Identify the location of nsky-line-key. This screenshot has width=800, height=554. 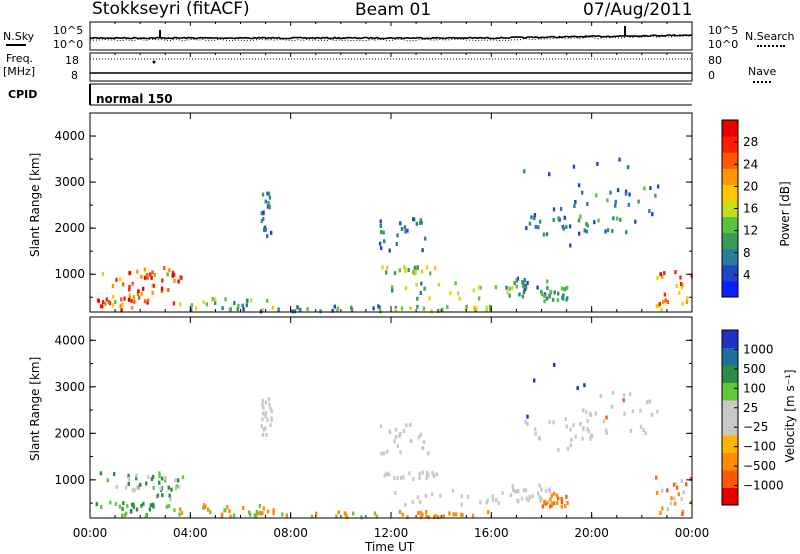
(16, 45).